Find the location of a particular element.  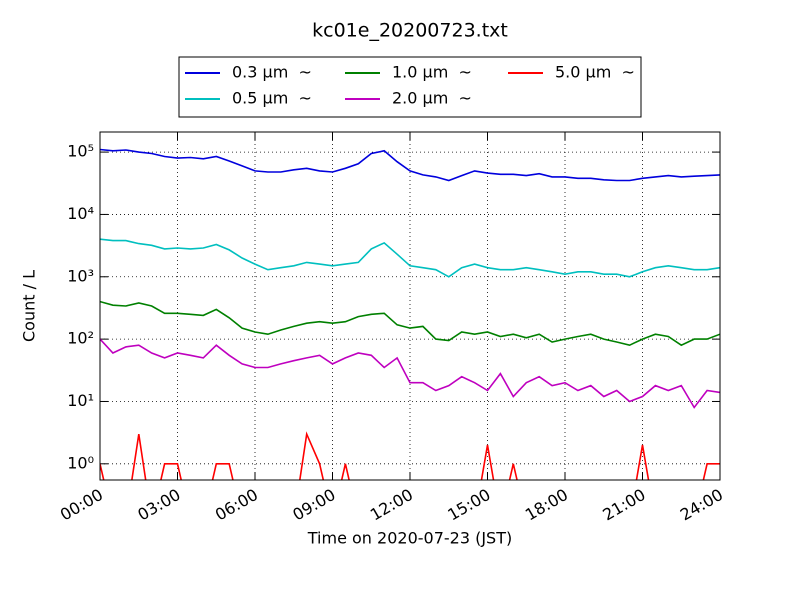

legend-label: 2.0 μm ~ is located at coordinates (432, 98).